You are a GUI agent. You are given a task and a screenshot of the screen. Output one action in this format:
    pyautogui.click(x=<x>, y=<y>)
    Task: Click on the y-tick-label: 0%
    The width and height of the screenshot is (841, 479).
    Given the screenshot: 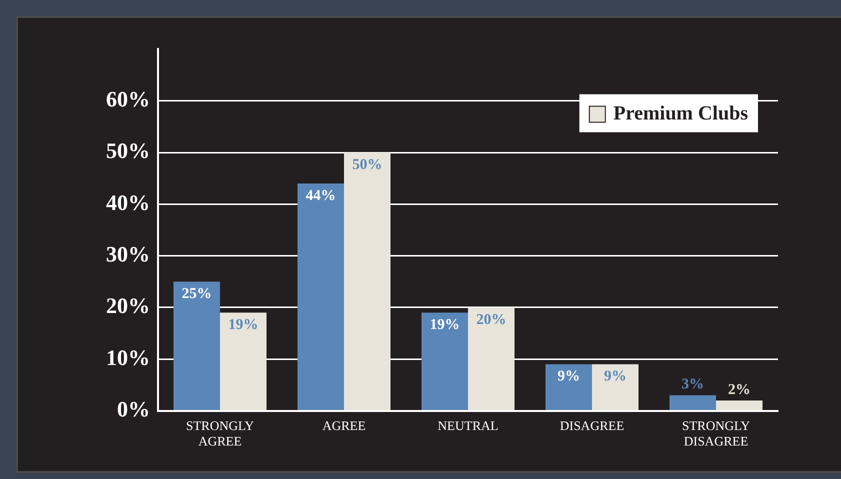 What is the action you would take?
    pyautogui.click(x=133, y=409)
    